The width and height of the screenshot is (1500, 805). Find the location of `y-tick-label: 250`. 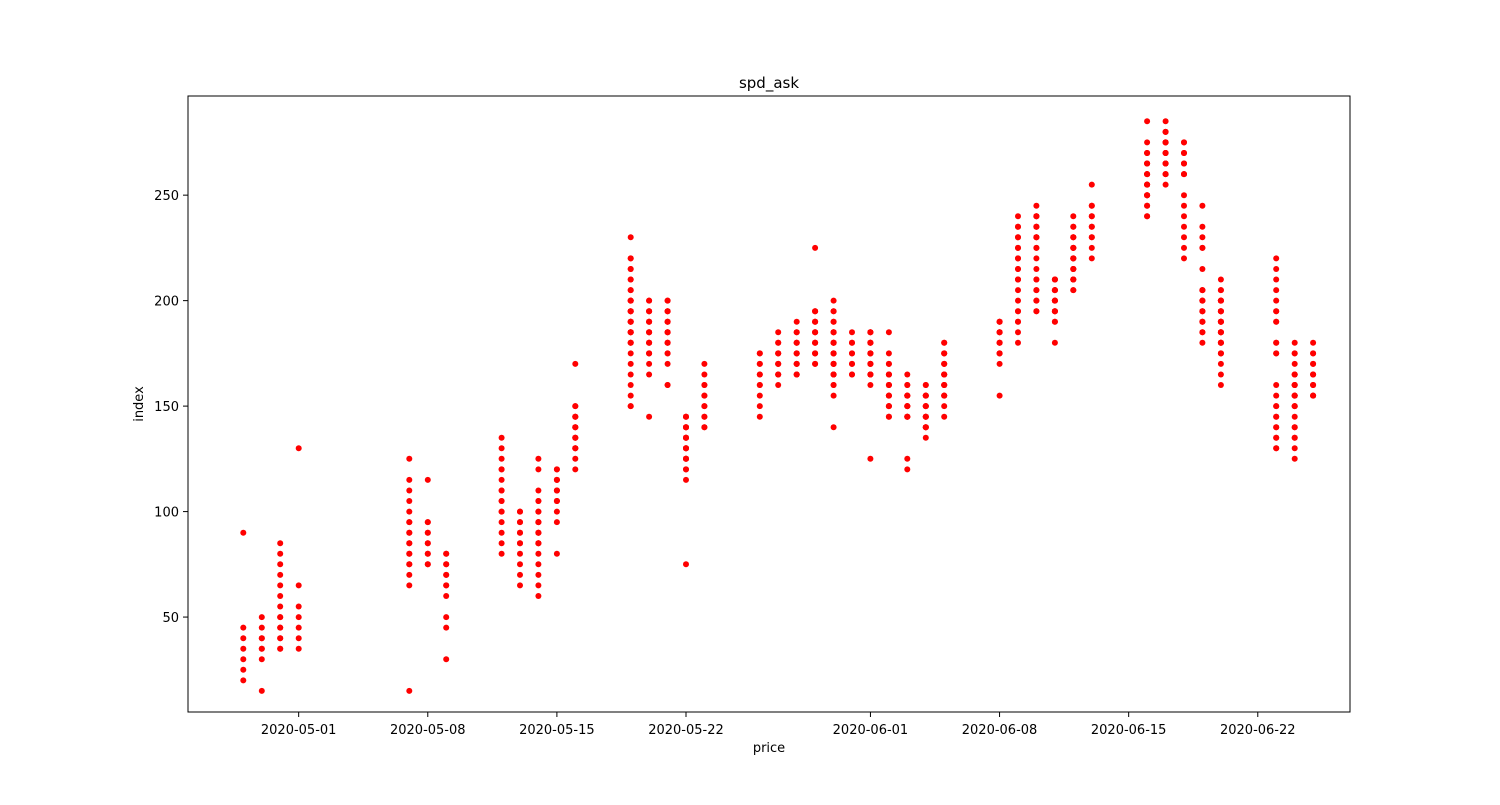

y-tick-label: 250 is located at coordinates (166, 196).